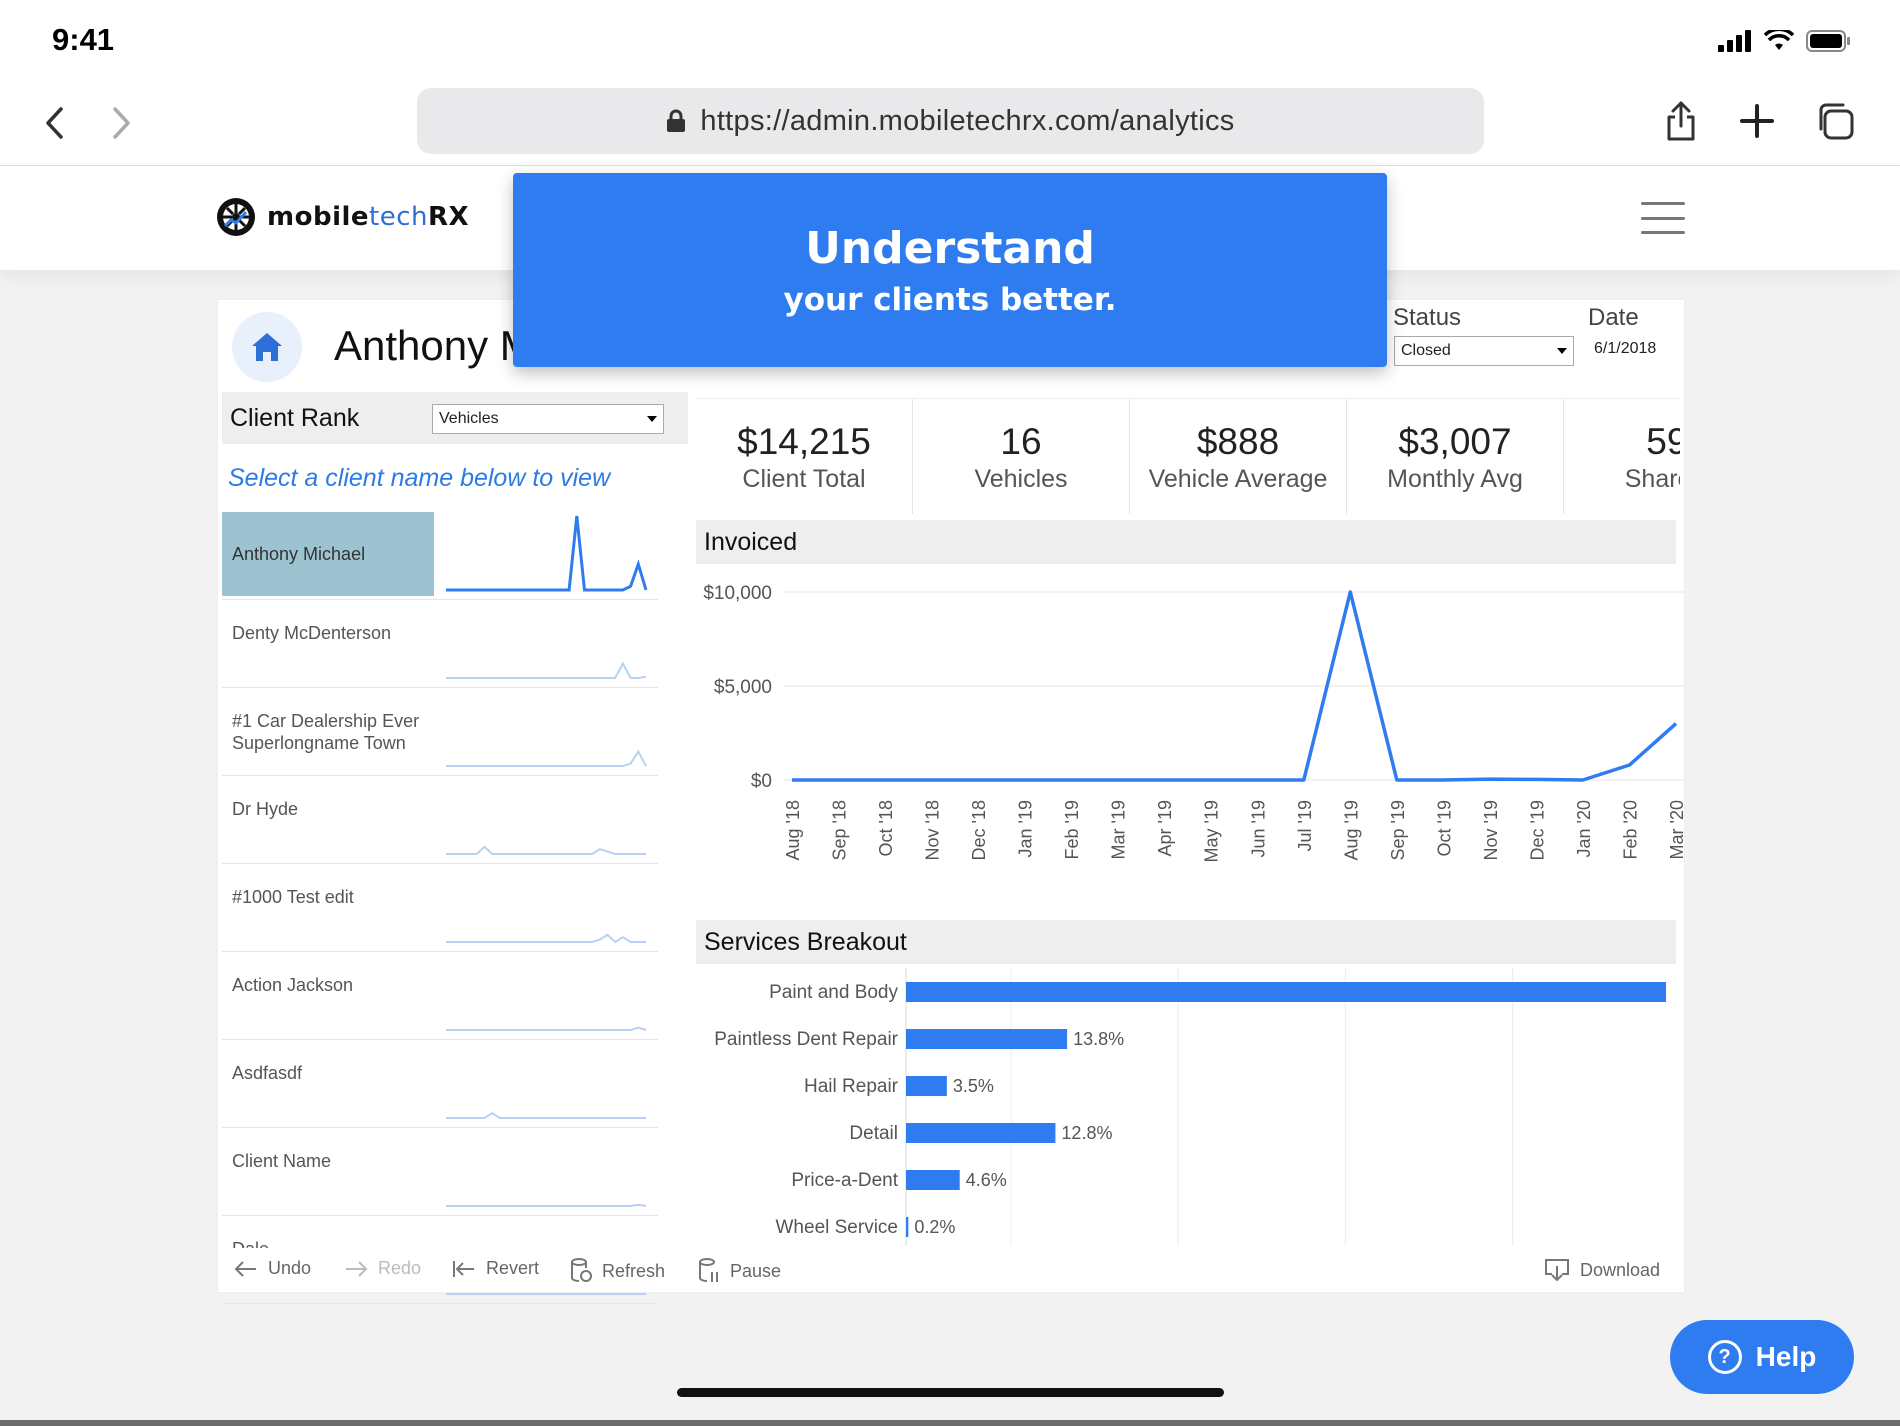 The height and width of the screenshot is (1426, 1900). I want to click on category-label: Paintless Dent Repair, so click(806, 1039).